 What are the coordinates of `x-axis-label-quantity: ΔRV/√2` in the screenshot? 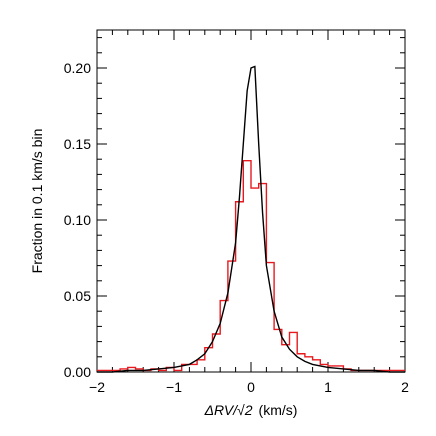 It's located at (228, 410).